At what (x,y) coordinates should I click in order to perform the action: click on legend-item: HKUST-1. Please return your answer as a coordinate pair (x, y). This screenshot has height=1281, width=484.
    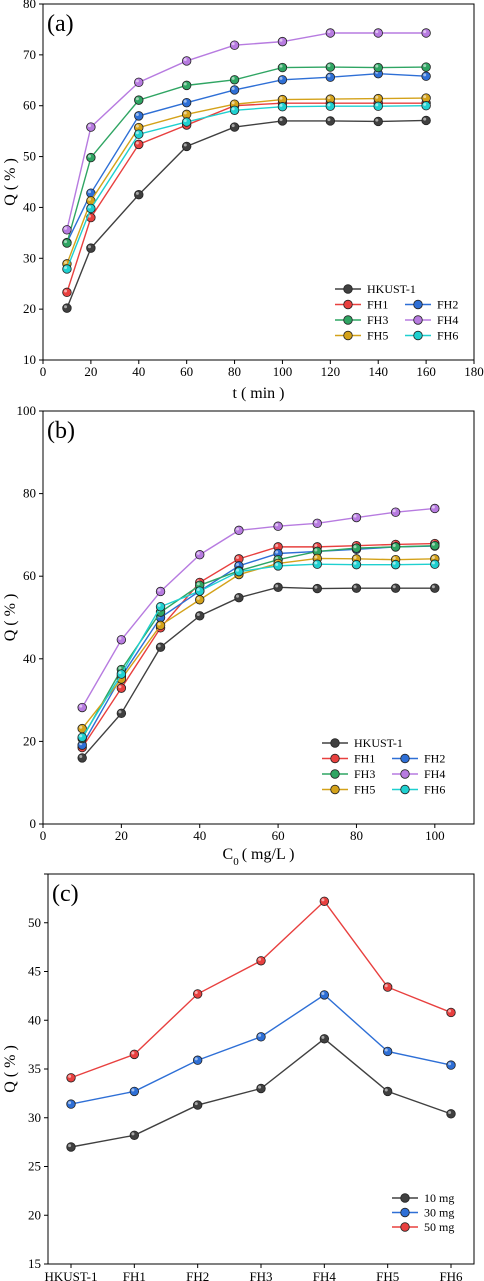
    Looking at the image, I should click on (362, 743).